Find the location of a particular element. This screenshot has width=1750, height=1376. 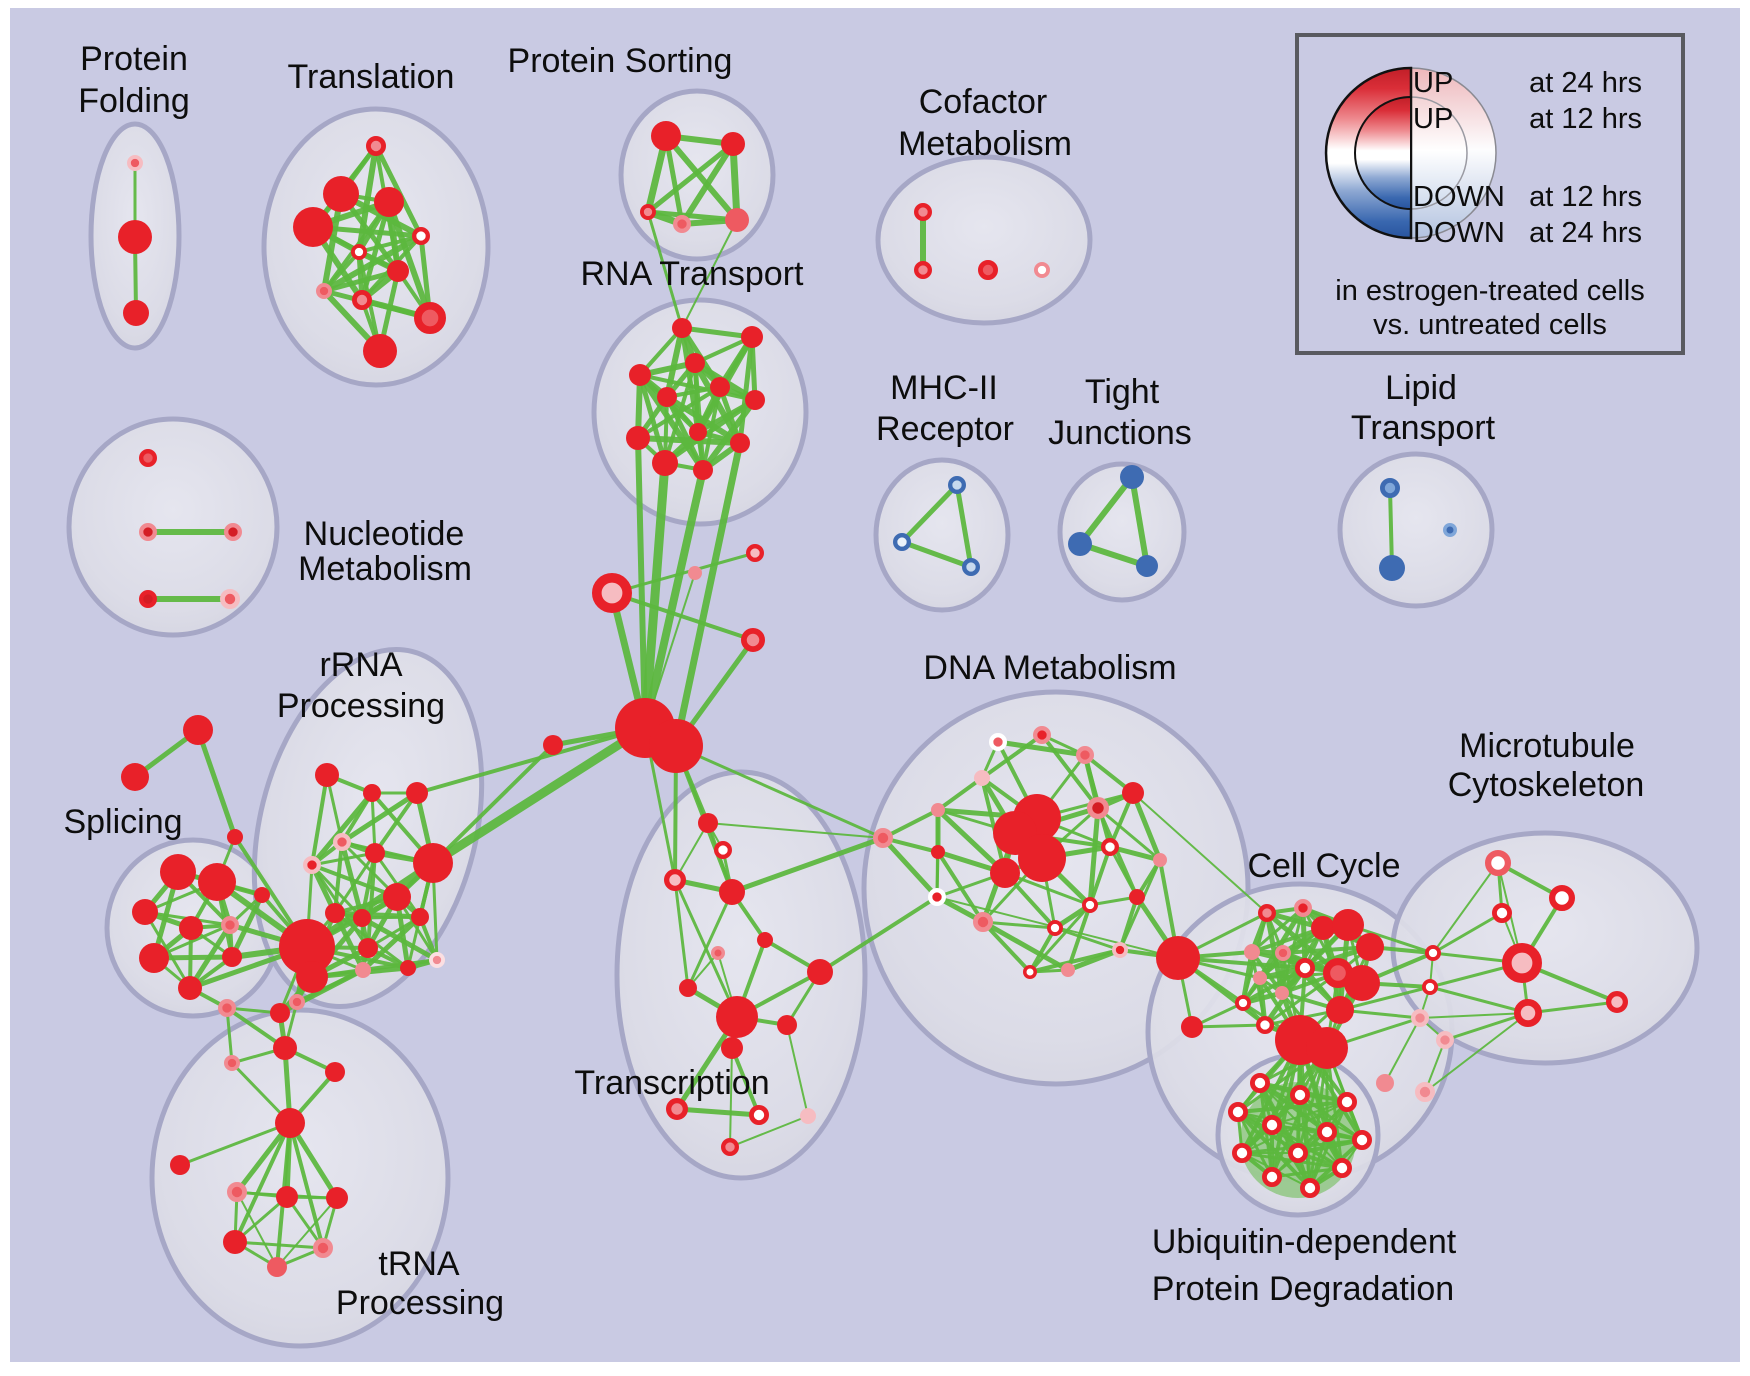

legend-time-12up: at 12 hrs is located at coordinates (1585, 119).